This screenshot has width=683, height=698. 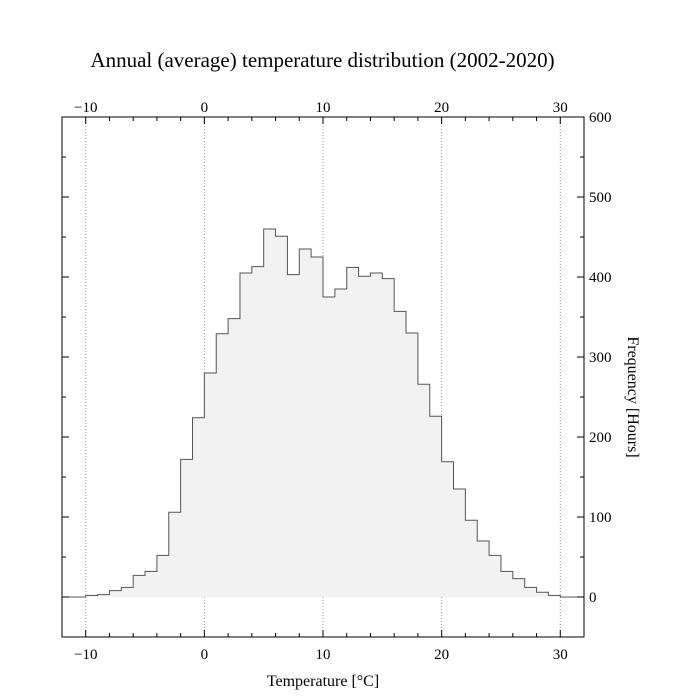 What do you see at coordinates (593, 598) in the screenshot?
I see `y-tick-label: 0` at bounding box center [593, 598].